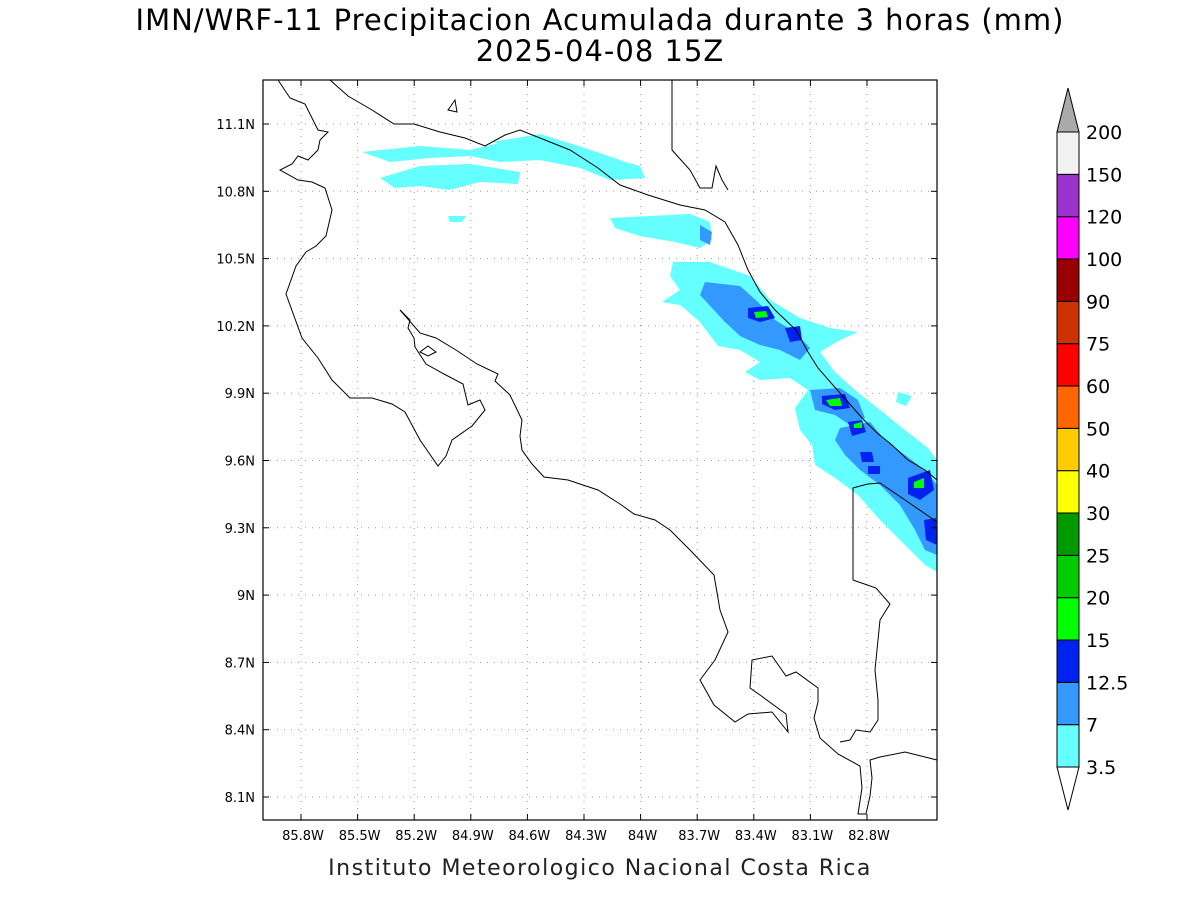  I want to click on y-tick-label: 10.8N, so click(235, 192).